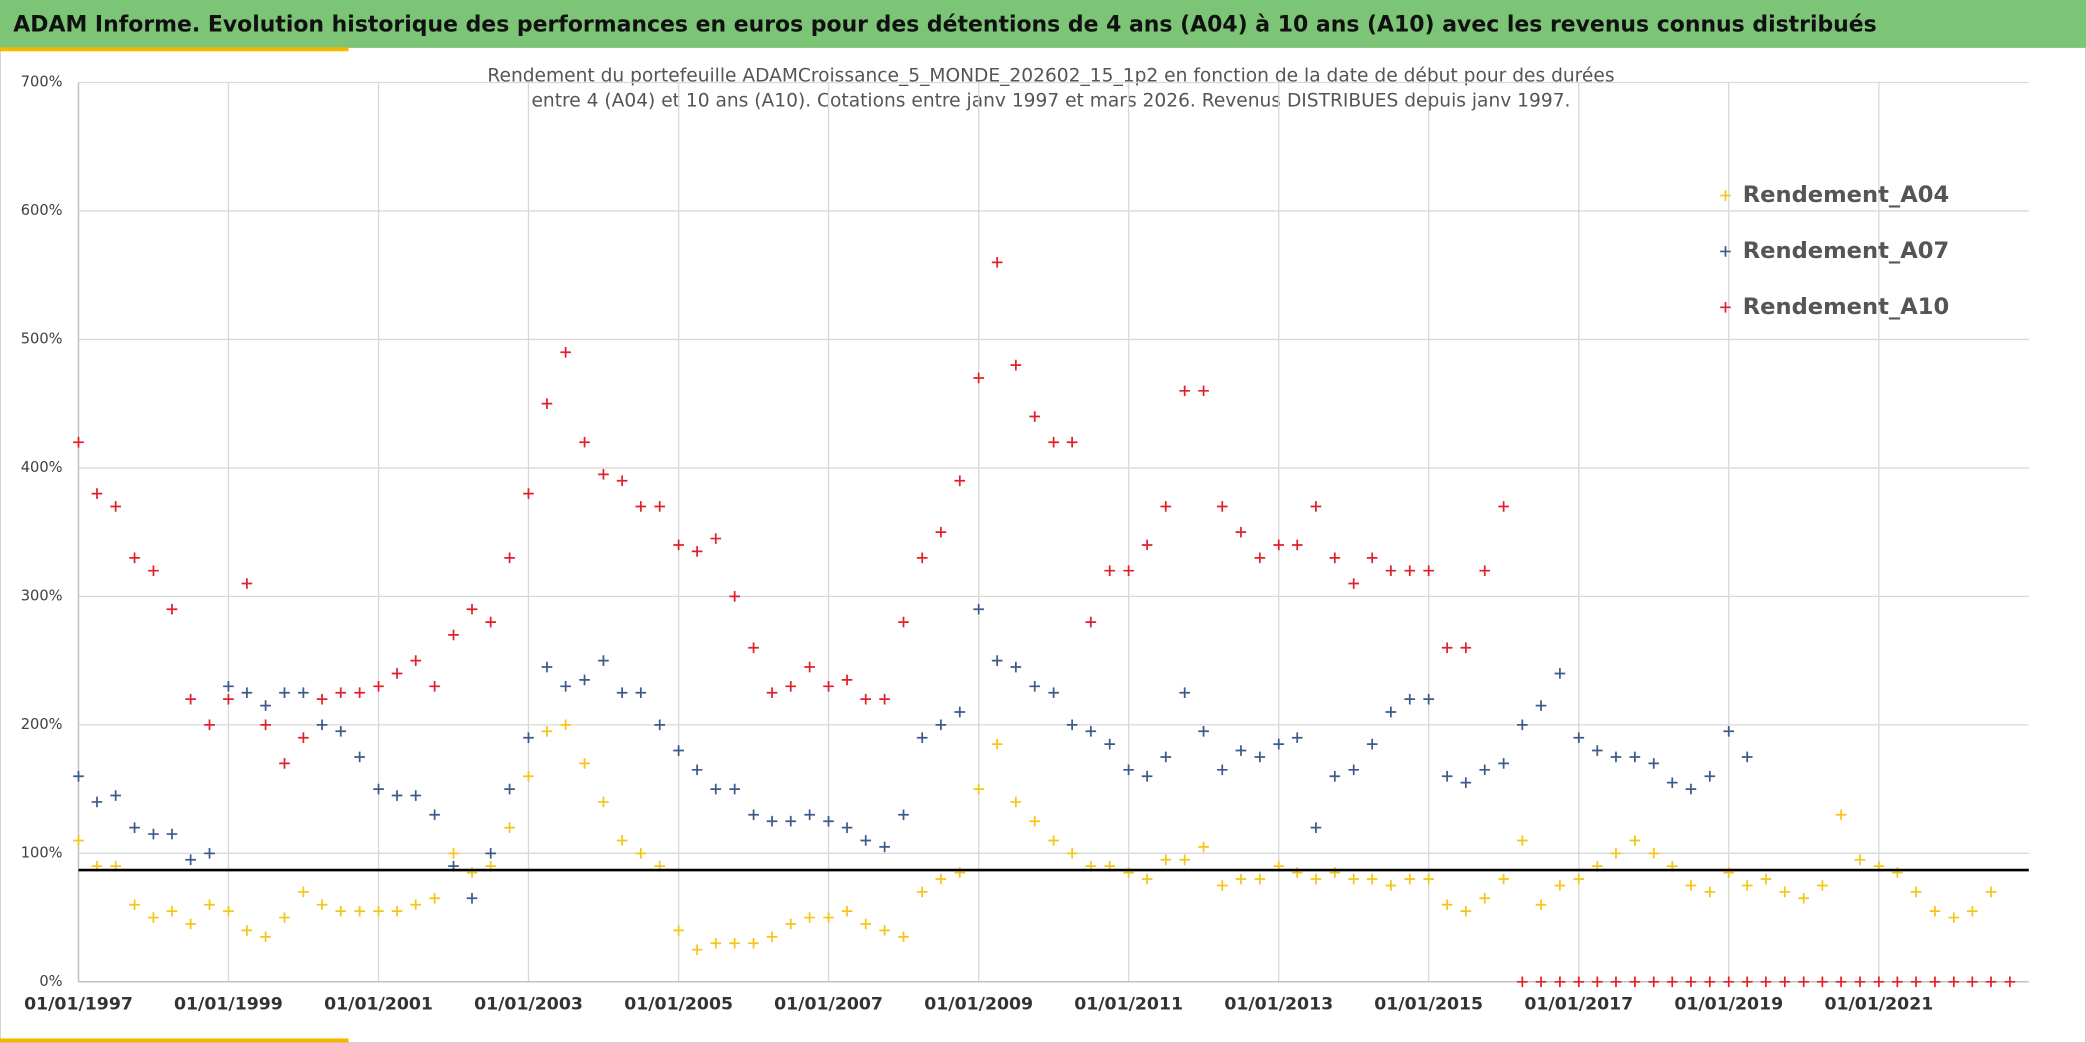 The height and width of the screenshot is (1043, 2086). I want to click on x-tick-label: 01/01/1999, so click(228, 1004).